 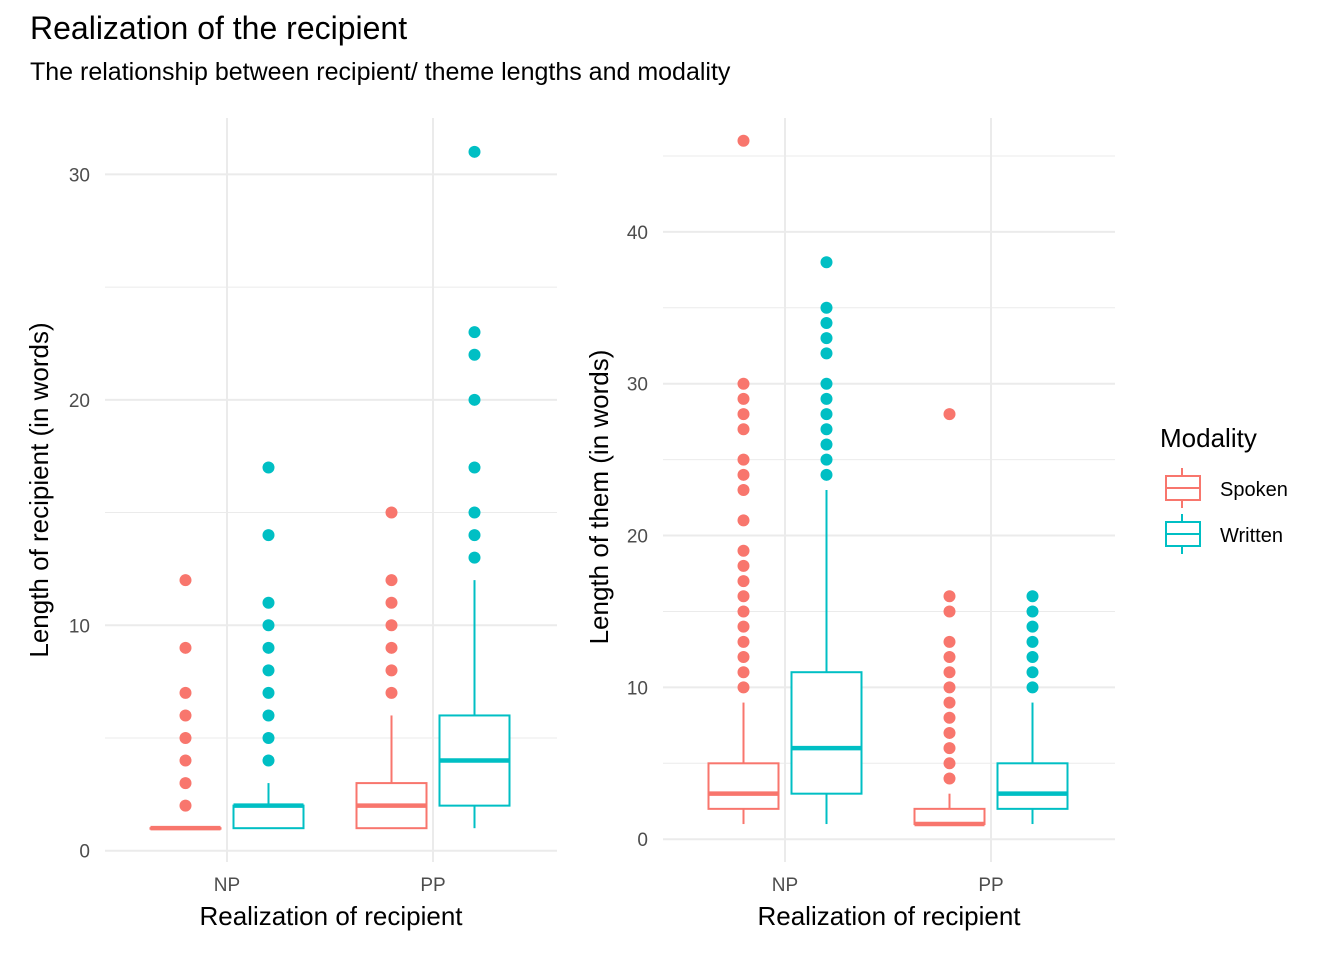 What do you see at coordinates (637, 233) in the screenshot?
I see `y-tick-label: 40` at bounding box center [637, 233].